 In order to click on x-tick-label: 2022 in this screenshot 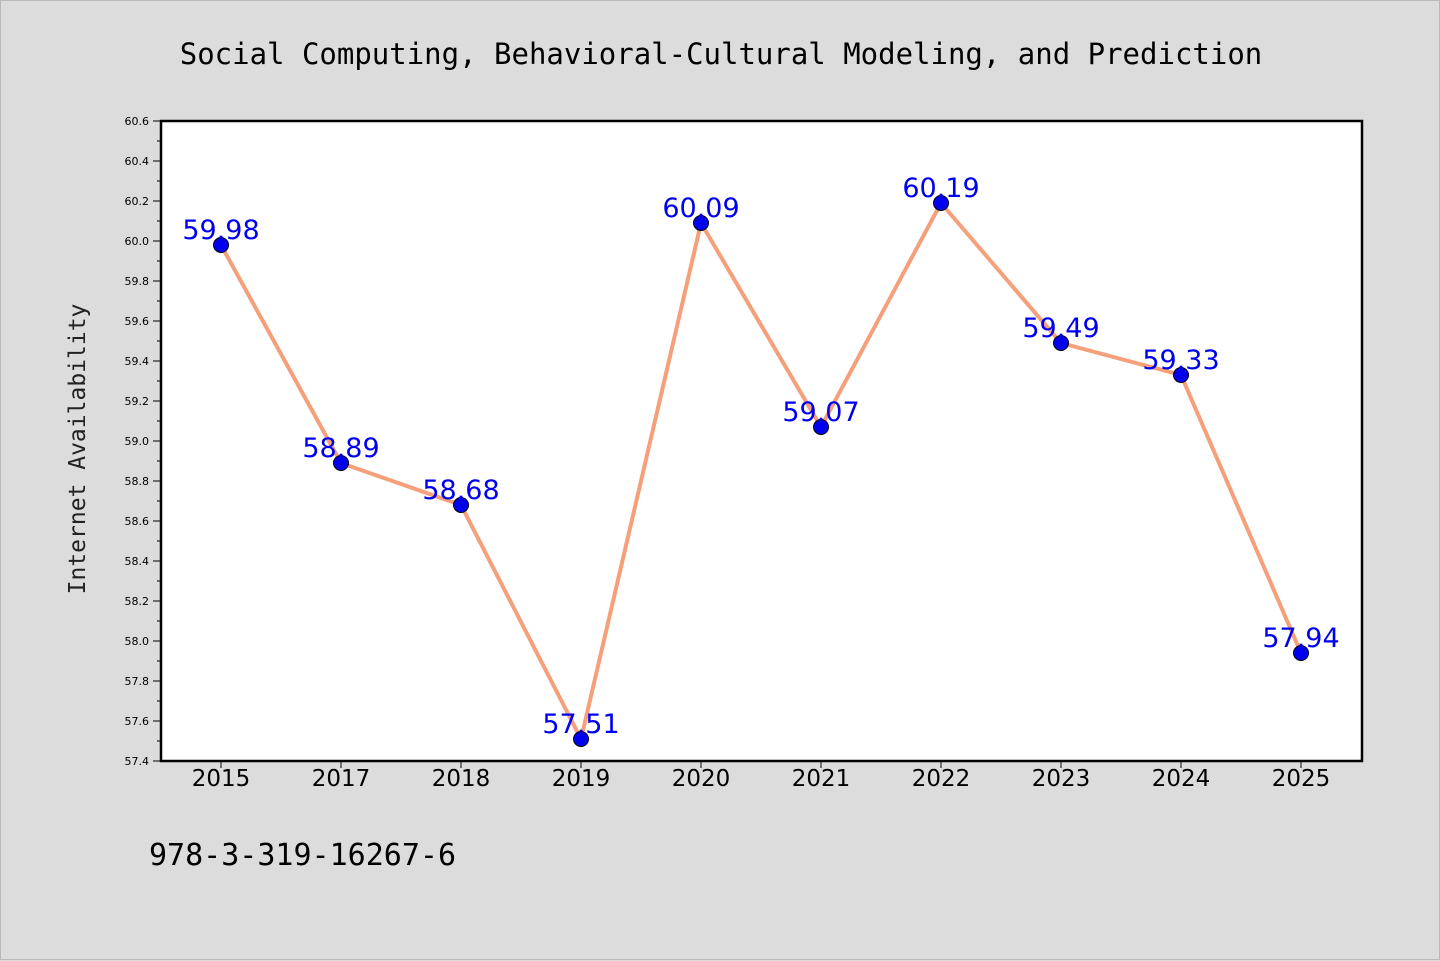, I will do `click(941, 779)`.